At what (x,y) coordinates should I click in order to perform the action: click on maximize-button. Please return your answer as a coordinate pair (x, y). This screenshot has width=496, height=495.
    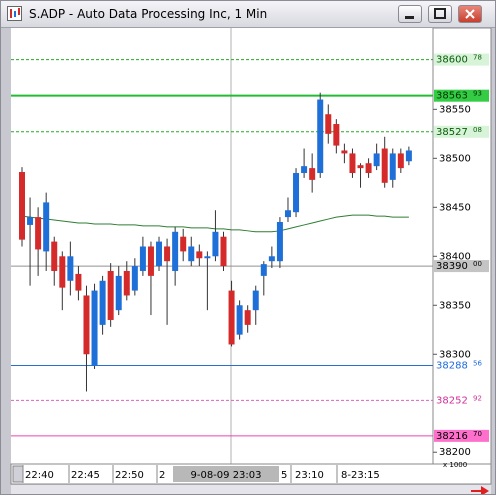
    Looking at the image, I should click on (440, 14).